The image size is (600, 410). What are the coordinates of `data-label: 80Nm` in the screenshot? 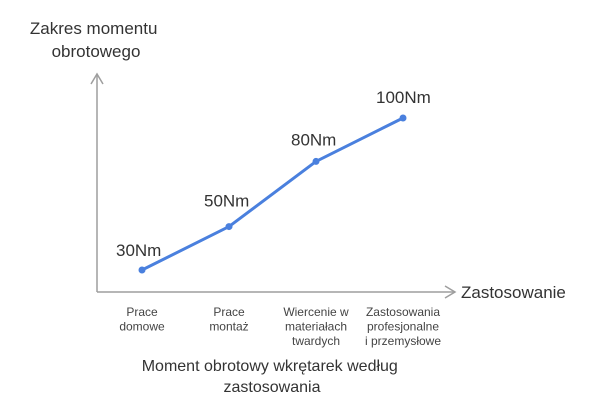 It's located at (313, 139).